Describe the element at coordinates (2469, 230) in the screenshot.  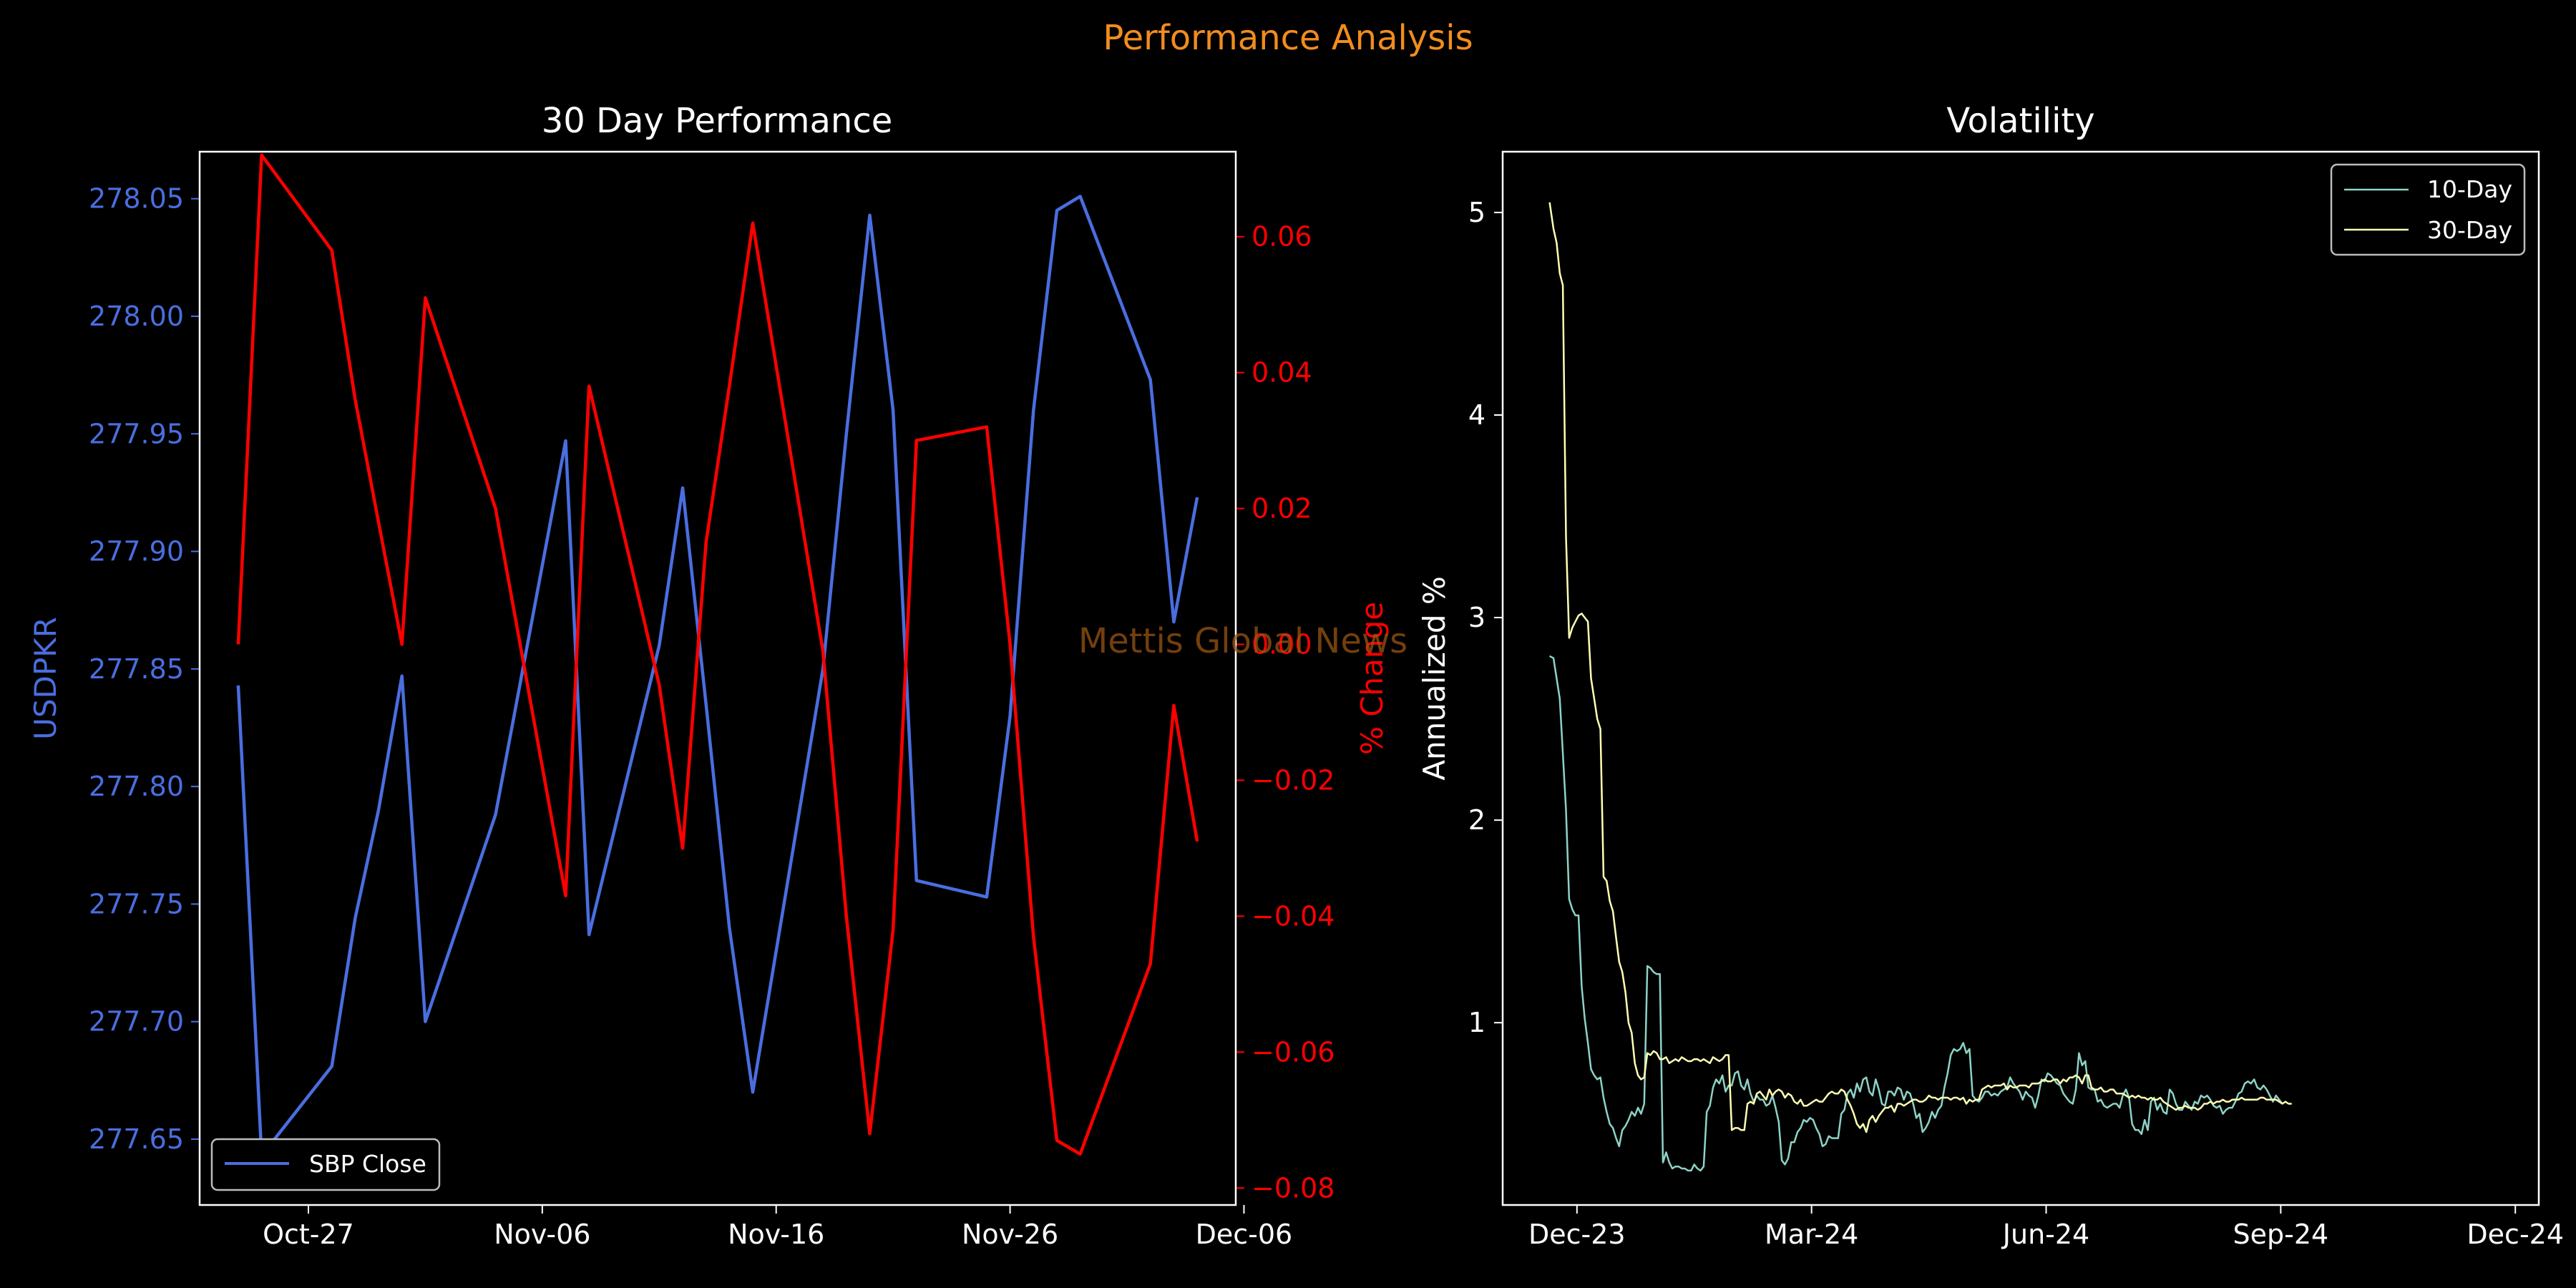
I see `legend-label-30day: 30-Day` at that location.